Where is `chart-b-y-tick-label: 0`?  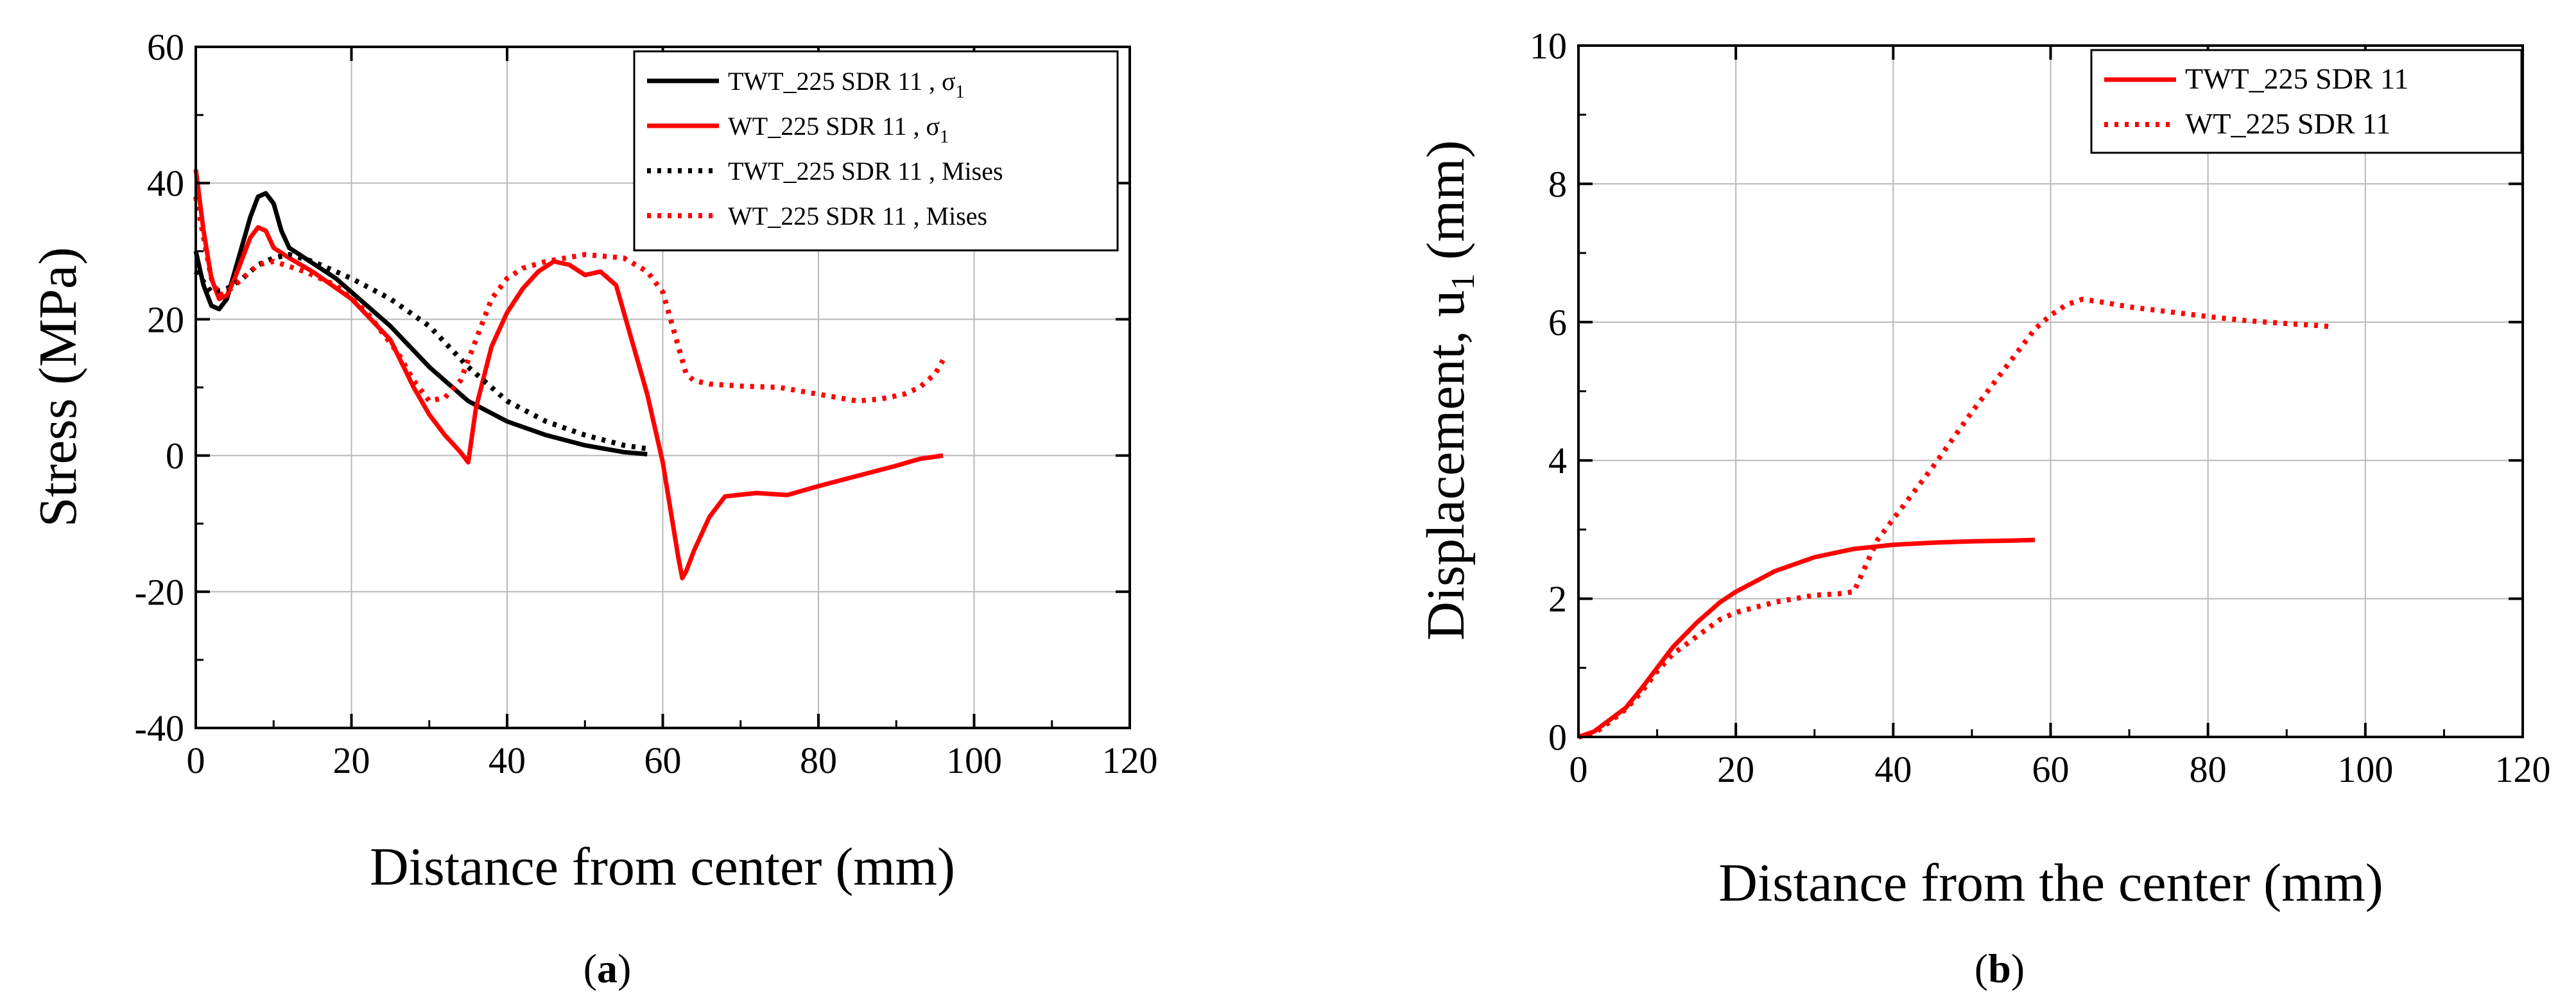 chart-b-y-tick-label: 0 is located at coordinates (1558, 737).